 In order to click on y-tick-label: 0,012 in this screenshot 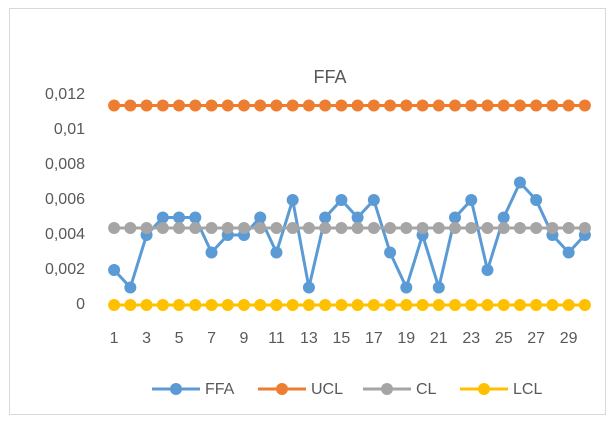, I will do `click(65, 94)`.